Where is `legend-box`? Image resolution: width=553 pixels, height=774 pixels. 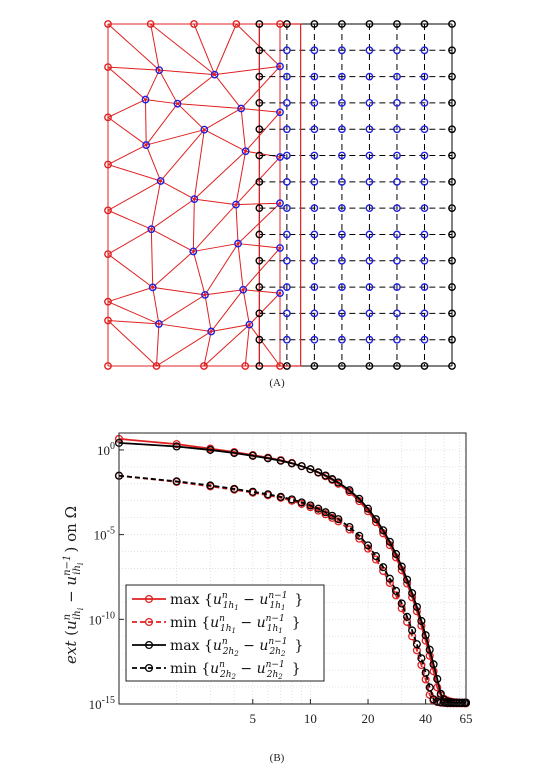
legend-box is located at coordinates (225, 633).